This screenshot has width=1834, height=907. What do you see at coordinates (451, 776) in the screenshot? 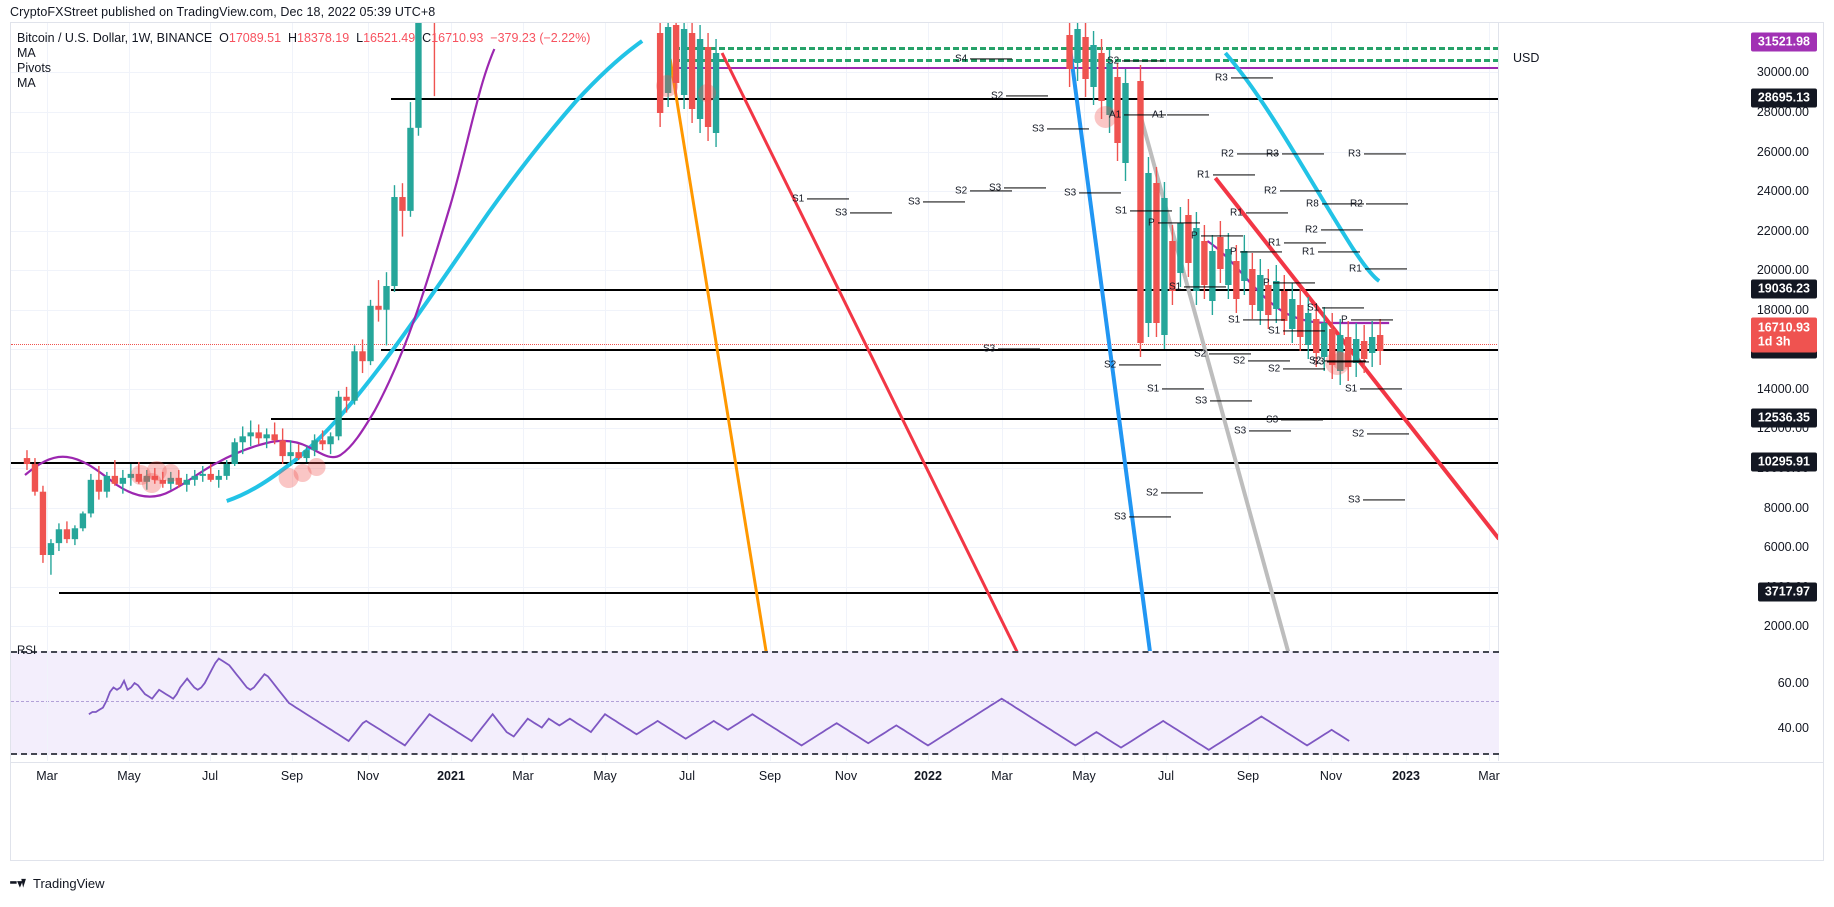
I see `time-tick: 2021` at bounding box center [451, 776].